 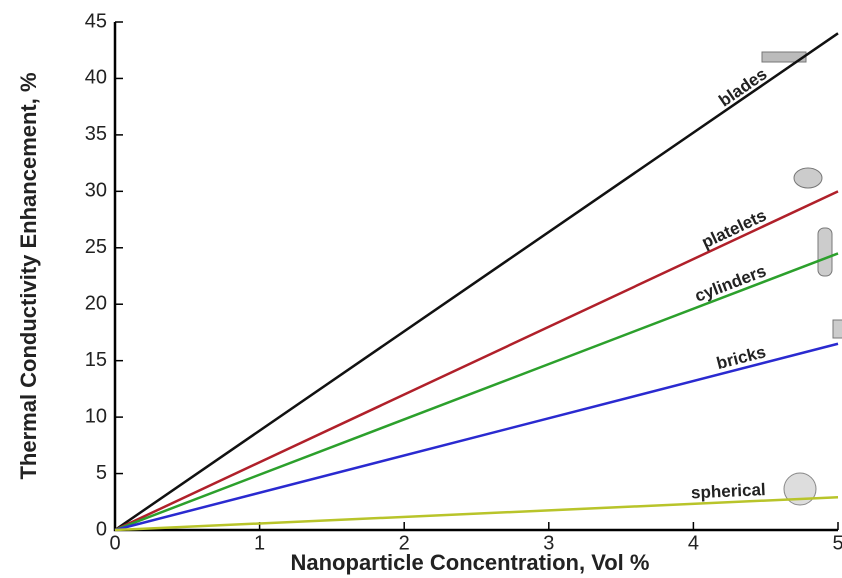 What do you see at coordinates (101, 473) in the screenshot?
I see `y-tick-label: 5` at bounding box center [101, 473].